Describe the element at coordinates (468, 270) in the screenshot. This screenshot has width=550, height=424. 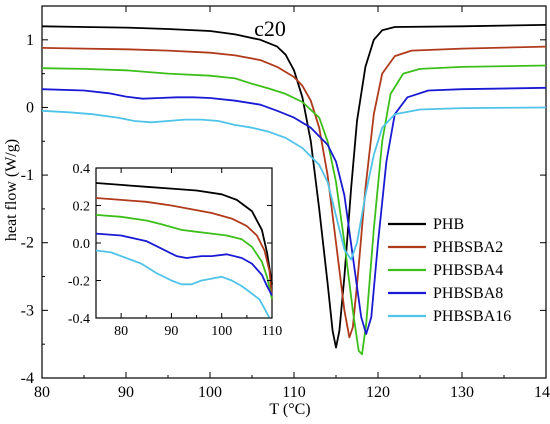
I see `legend-label-phbsba4: PHBSBA4` at that location.